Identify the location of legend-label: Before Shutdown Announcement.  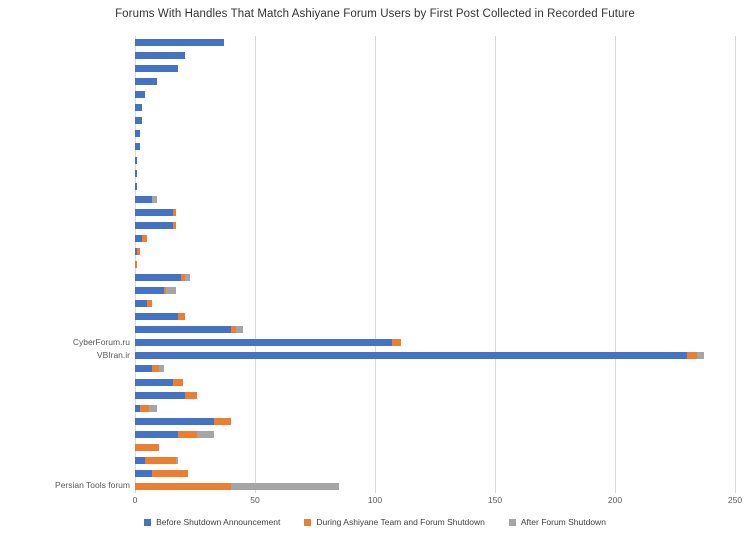
(218, 522).